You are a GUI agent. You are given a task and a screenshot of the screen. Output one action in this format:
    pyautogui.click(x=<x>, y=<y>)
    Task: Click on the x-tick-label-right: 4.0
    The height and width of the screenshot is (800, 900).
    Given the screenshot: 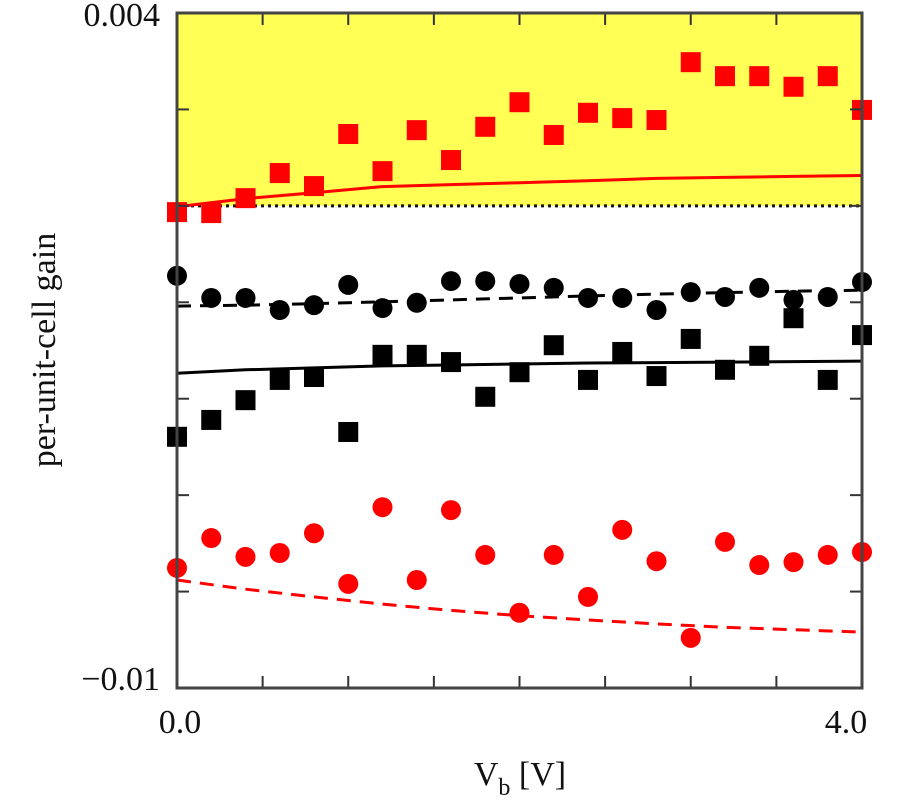 What is the action you would take?
    pyautogui.click(x=846, y=722)
    